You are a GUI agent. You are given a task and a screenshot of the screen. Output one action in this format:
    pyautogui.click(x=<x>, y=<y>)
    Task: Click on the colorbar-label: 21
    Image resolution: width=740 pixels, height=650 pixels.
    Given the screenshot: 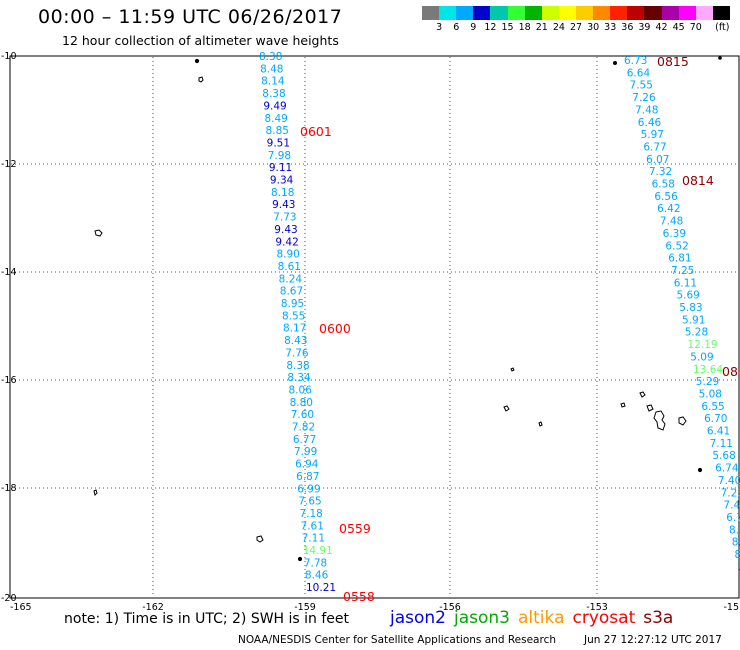 What is the action you would take?
    pyautogui.click(x=541, y=27)
    